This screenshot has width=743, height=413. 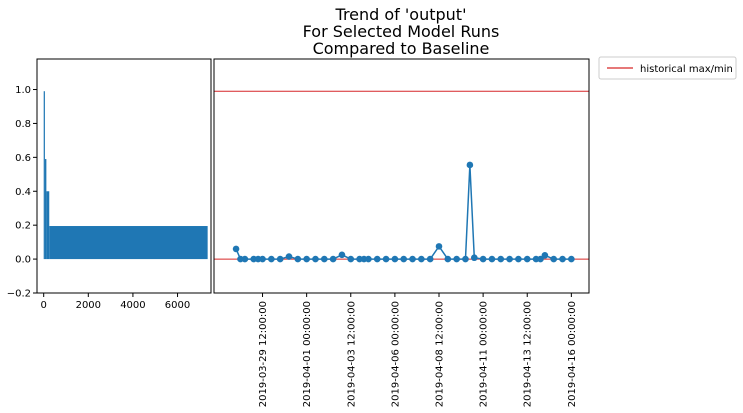 What do you see at coordinates (307, 354) in the screenshot?
I see `trend-x-tick-label: 2019-04-01 00:00:00` at bounding box center [307, 354].